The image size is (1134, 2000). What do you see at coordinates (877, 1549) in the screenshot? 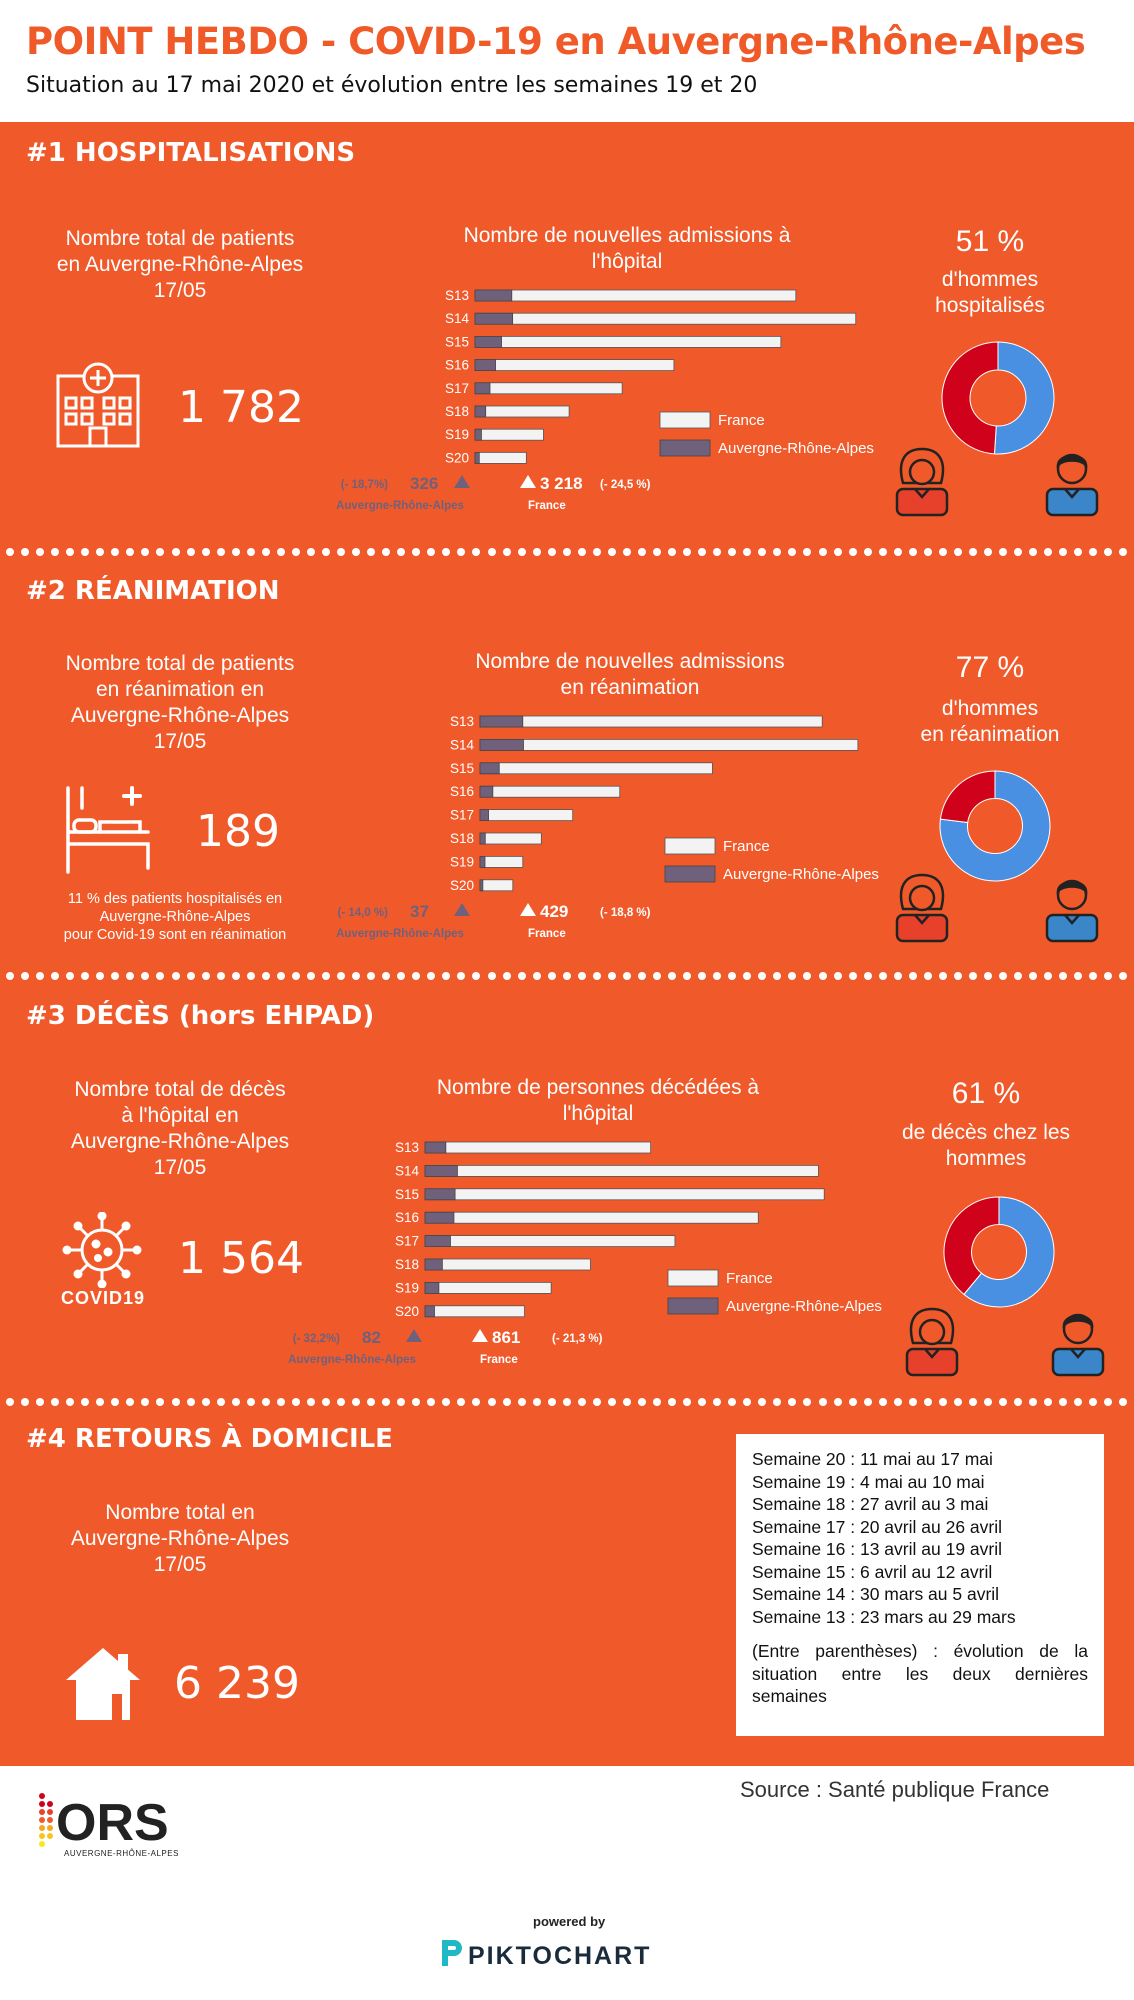
I see `week-item: Semaine 16 : 13 avril au 19 avril` at bounding box center [877, 1549].